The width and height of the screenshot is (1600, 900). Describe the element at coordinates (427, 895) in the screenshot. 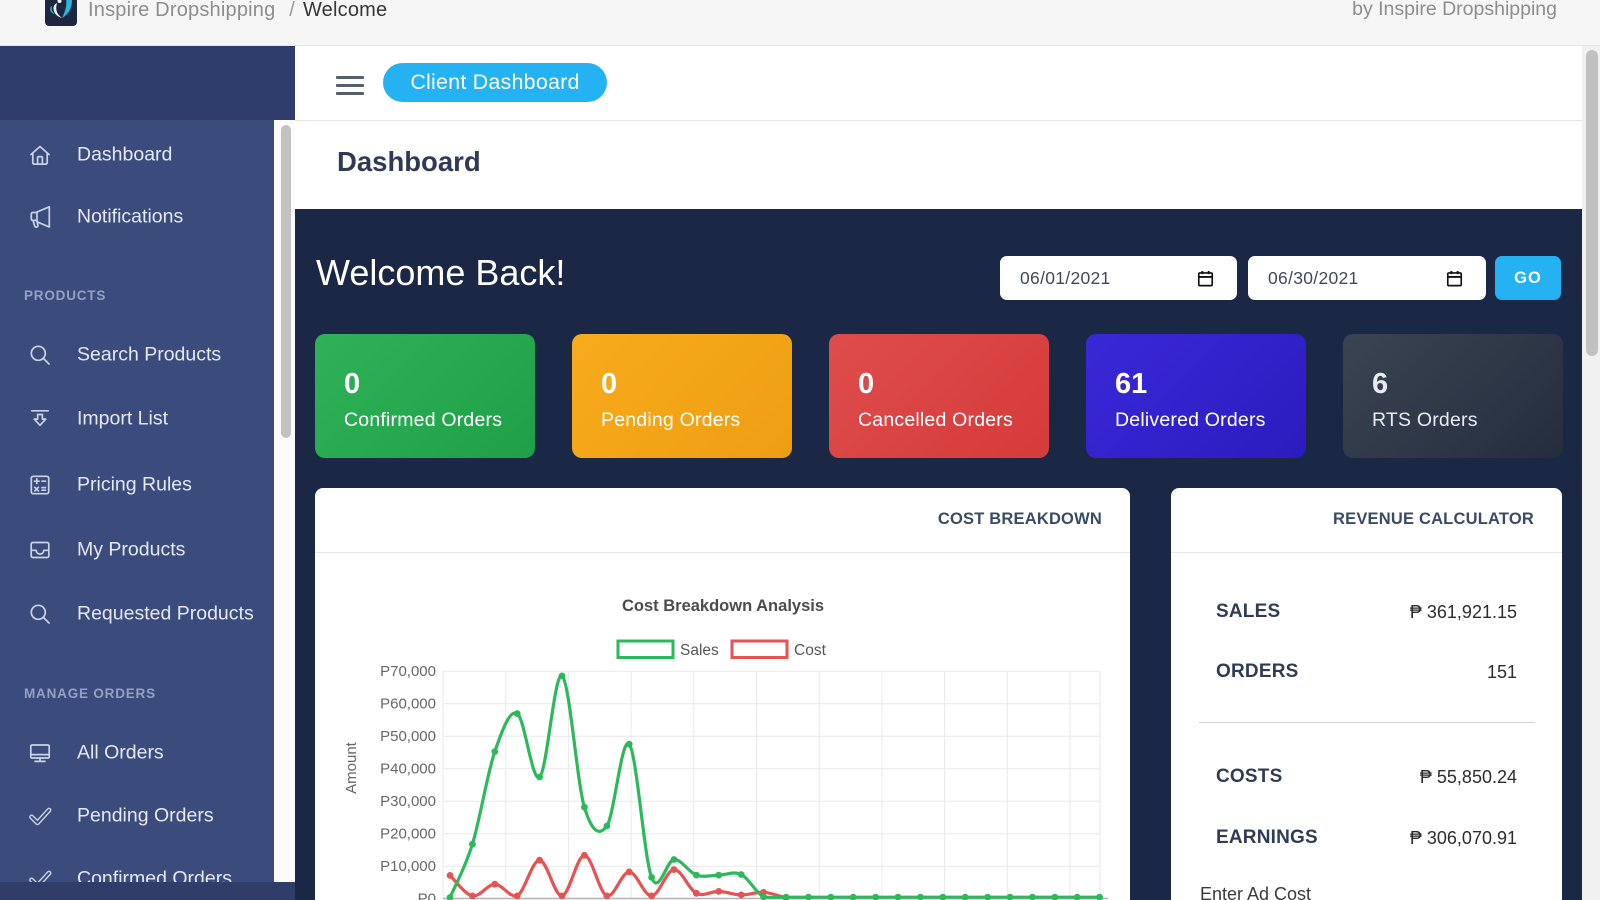

I see `svg-text: P0` at that location.